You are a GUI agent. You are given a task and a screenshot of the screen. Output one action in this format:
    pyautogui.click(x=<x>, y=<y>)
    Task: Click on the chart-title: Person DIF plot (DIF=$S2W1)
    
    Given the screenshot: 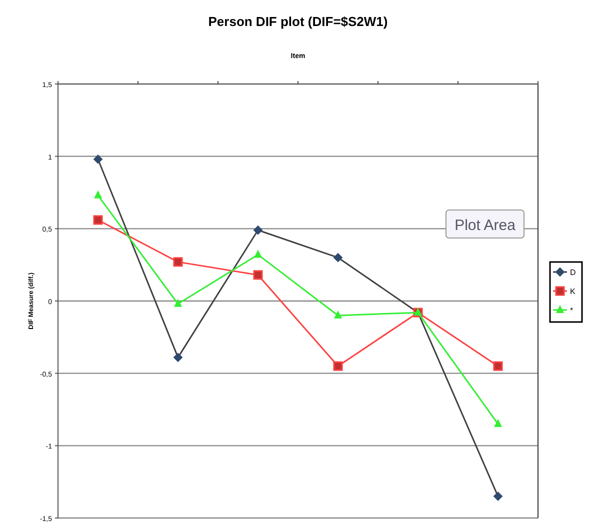 What is the action you would take?
    pyautogui.click(x=298, y=21)
    